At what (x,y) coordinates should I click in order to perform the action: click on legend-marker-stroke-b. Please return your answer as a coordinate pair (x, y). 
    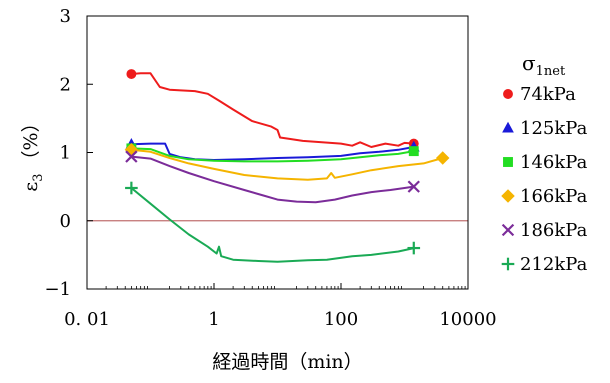
    Looking at the image, I should click on (508, 230).